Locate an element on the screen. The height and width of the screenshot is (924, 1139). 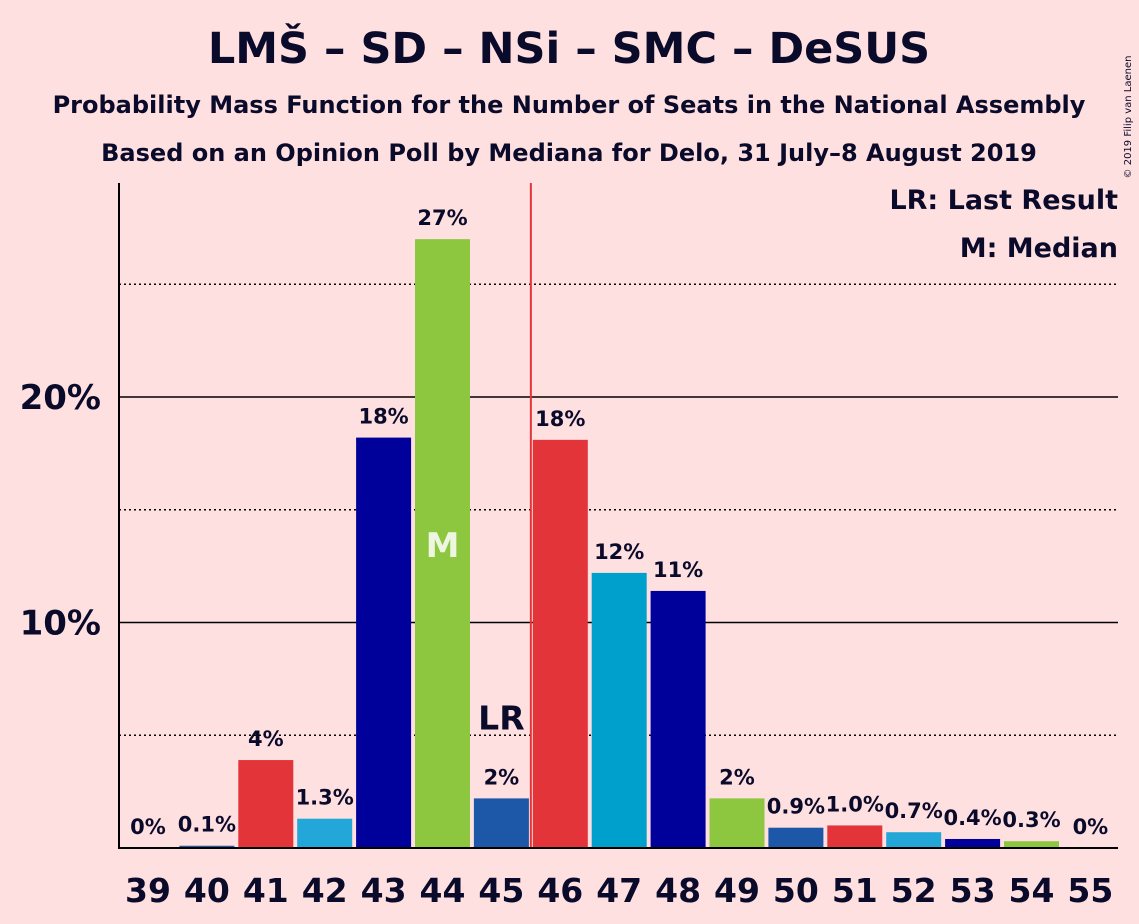
x-tick-label: 54 is located at coordinates (1032, 890).